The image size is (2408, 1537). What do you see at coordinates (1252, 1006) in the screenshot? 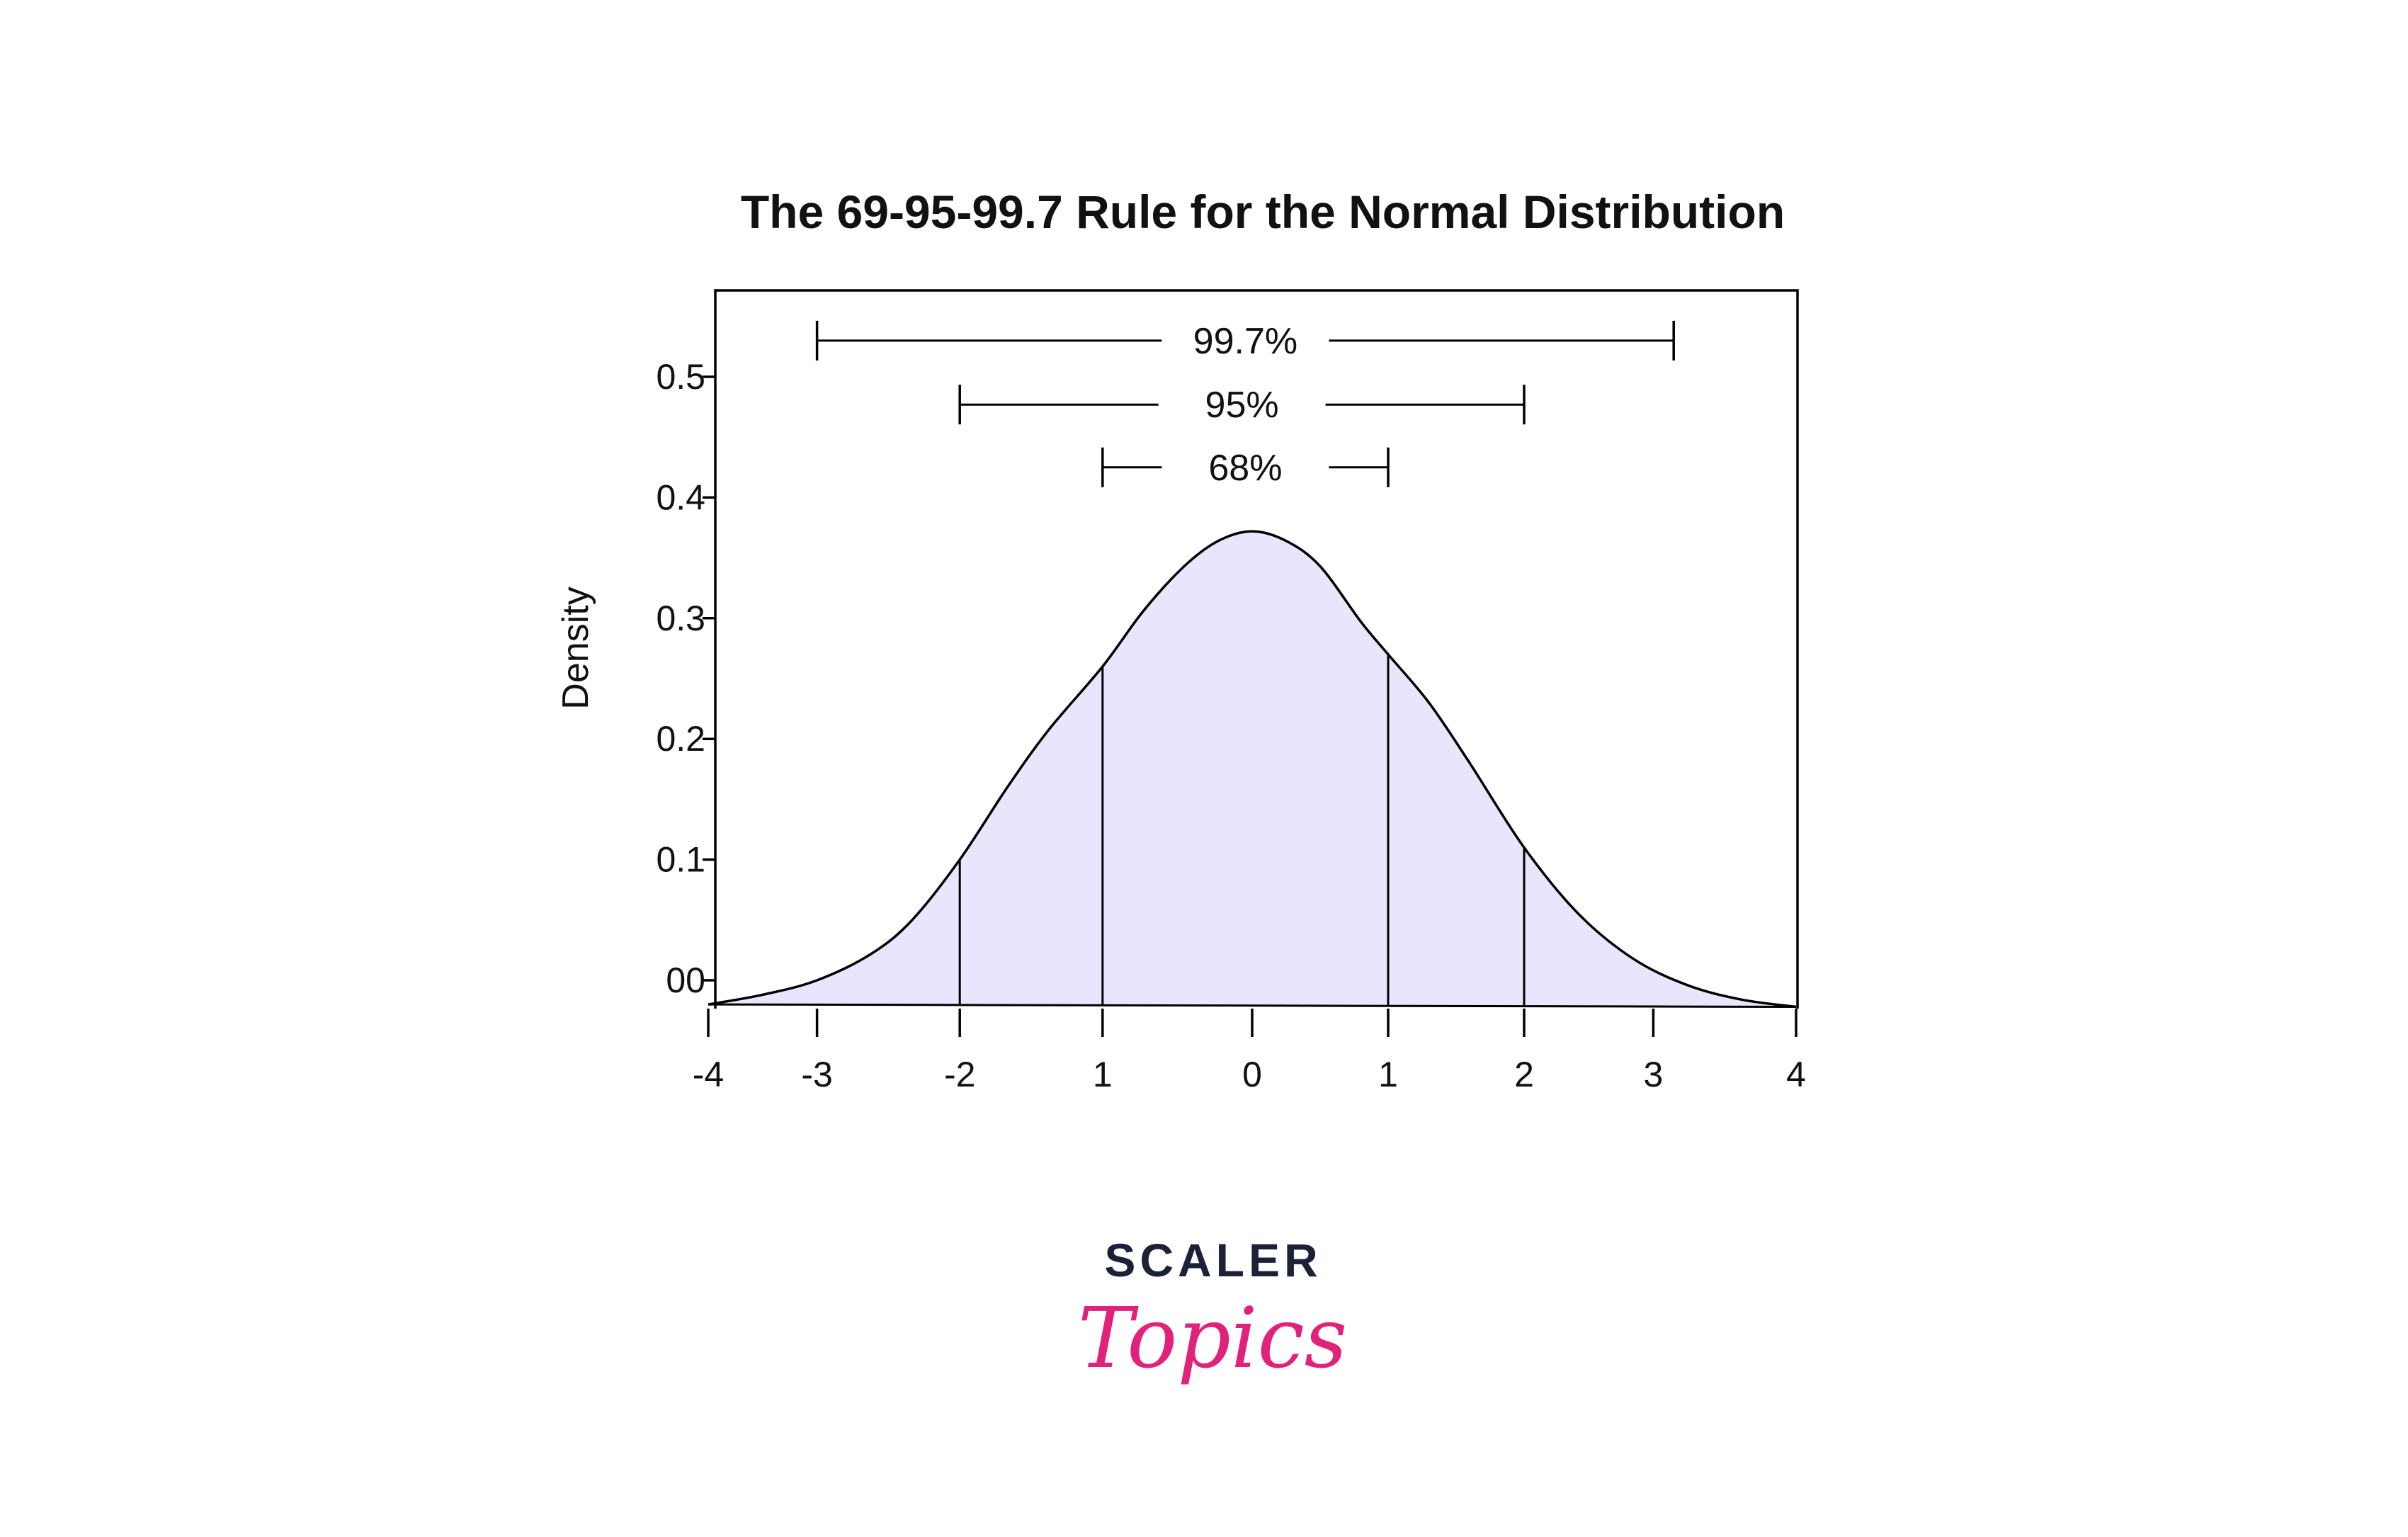
I see `area-baseline` at bounding box center [1252, 1006].